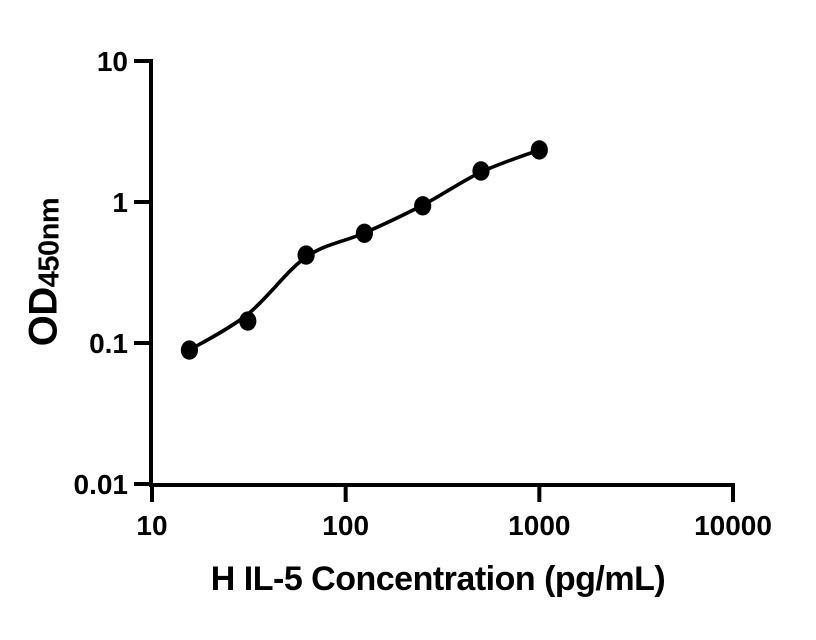 This screenshot has height=640, width=816. Describe the element at coordinates (345, 525) in the screenshot. I see `x-tick-label: 100` at that location.